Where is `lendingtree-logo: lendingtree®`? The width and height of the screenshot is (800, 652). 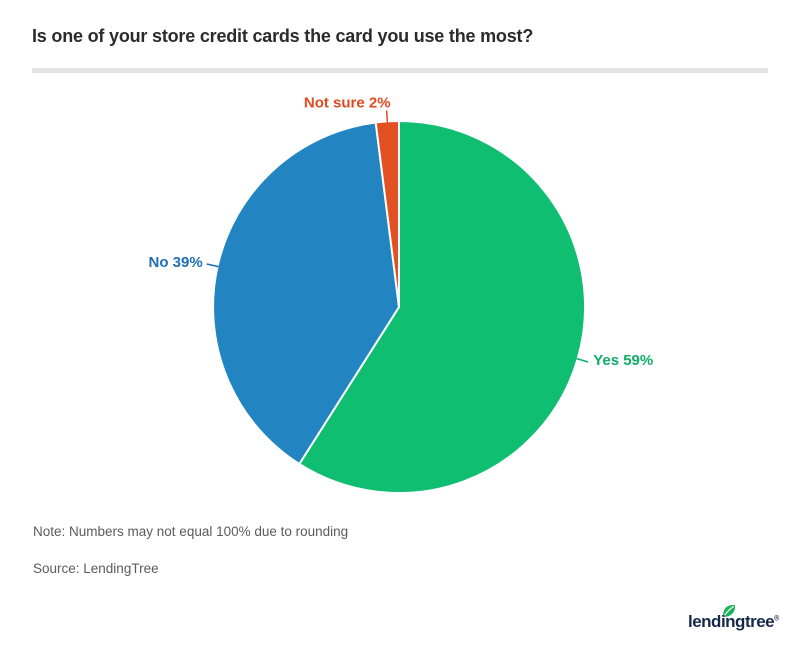 lendingtree-logo: lendingtree® is located at coordinates (738, 622).